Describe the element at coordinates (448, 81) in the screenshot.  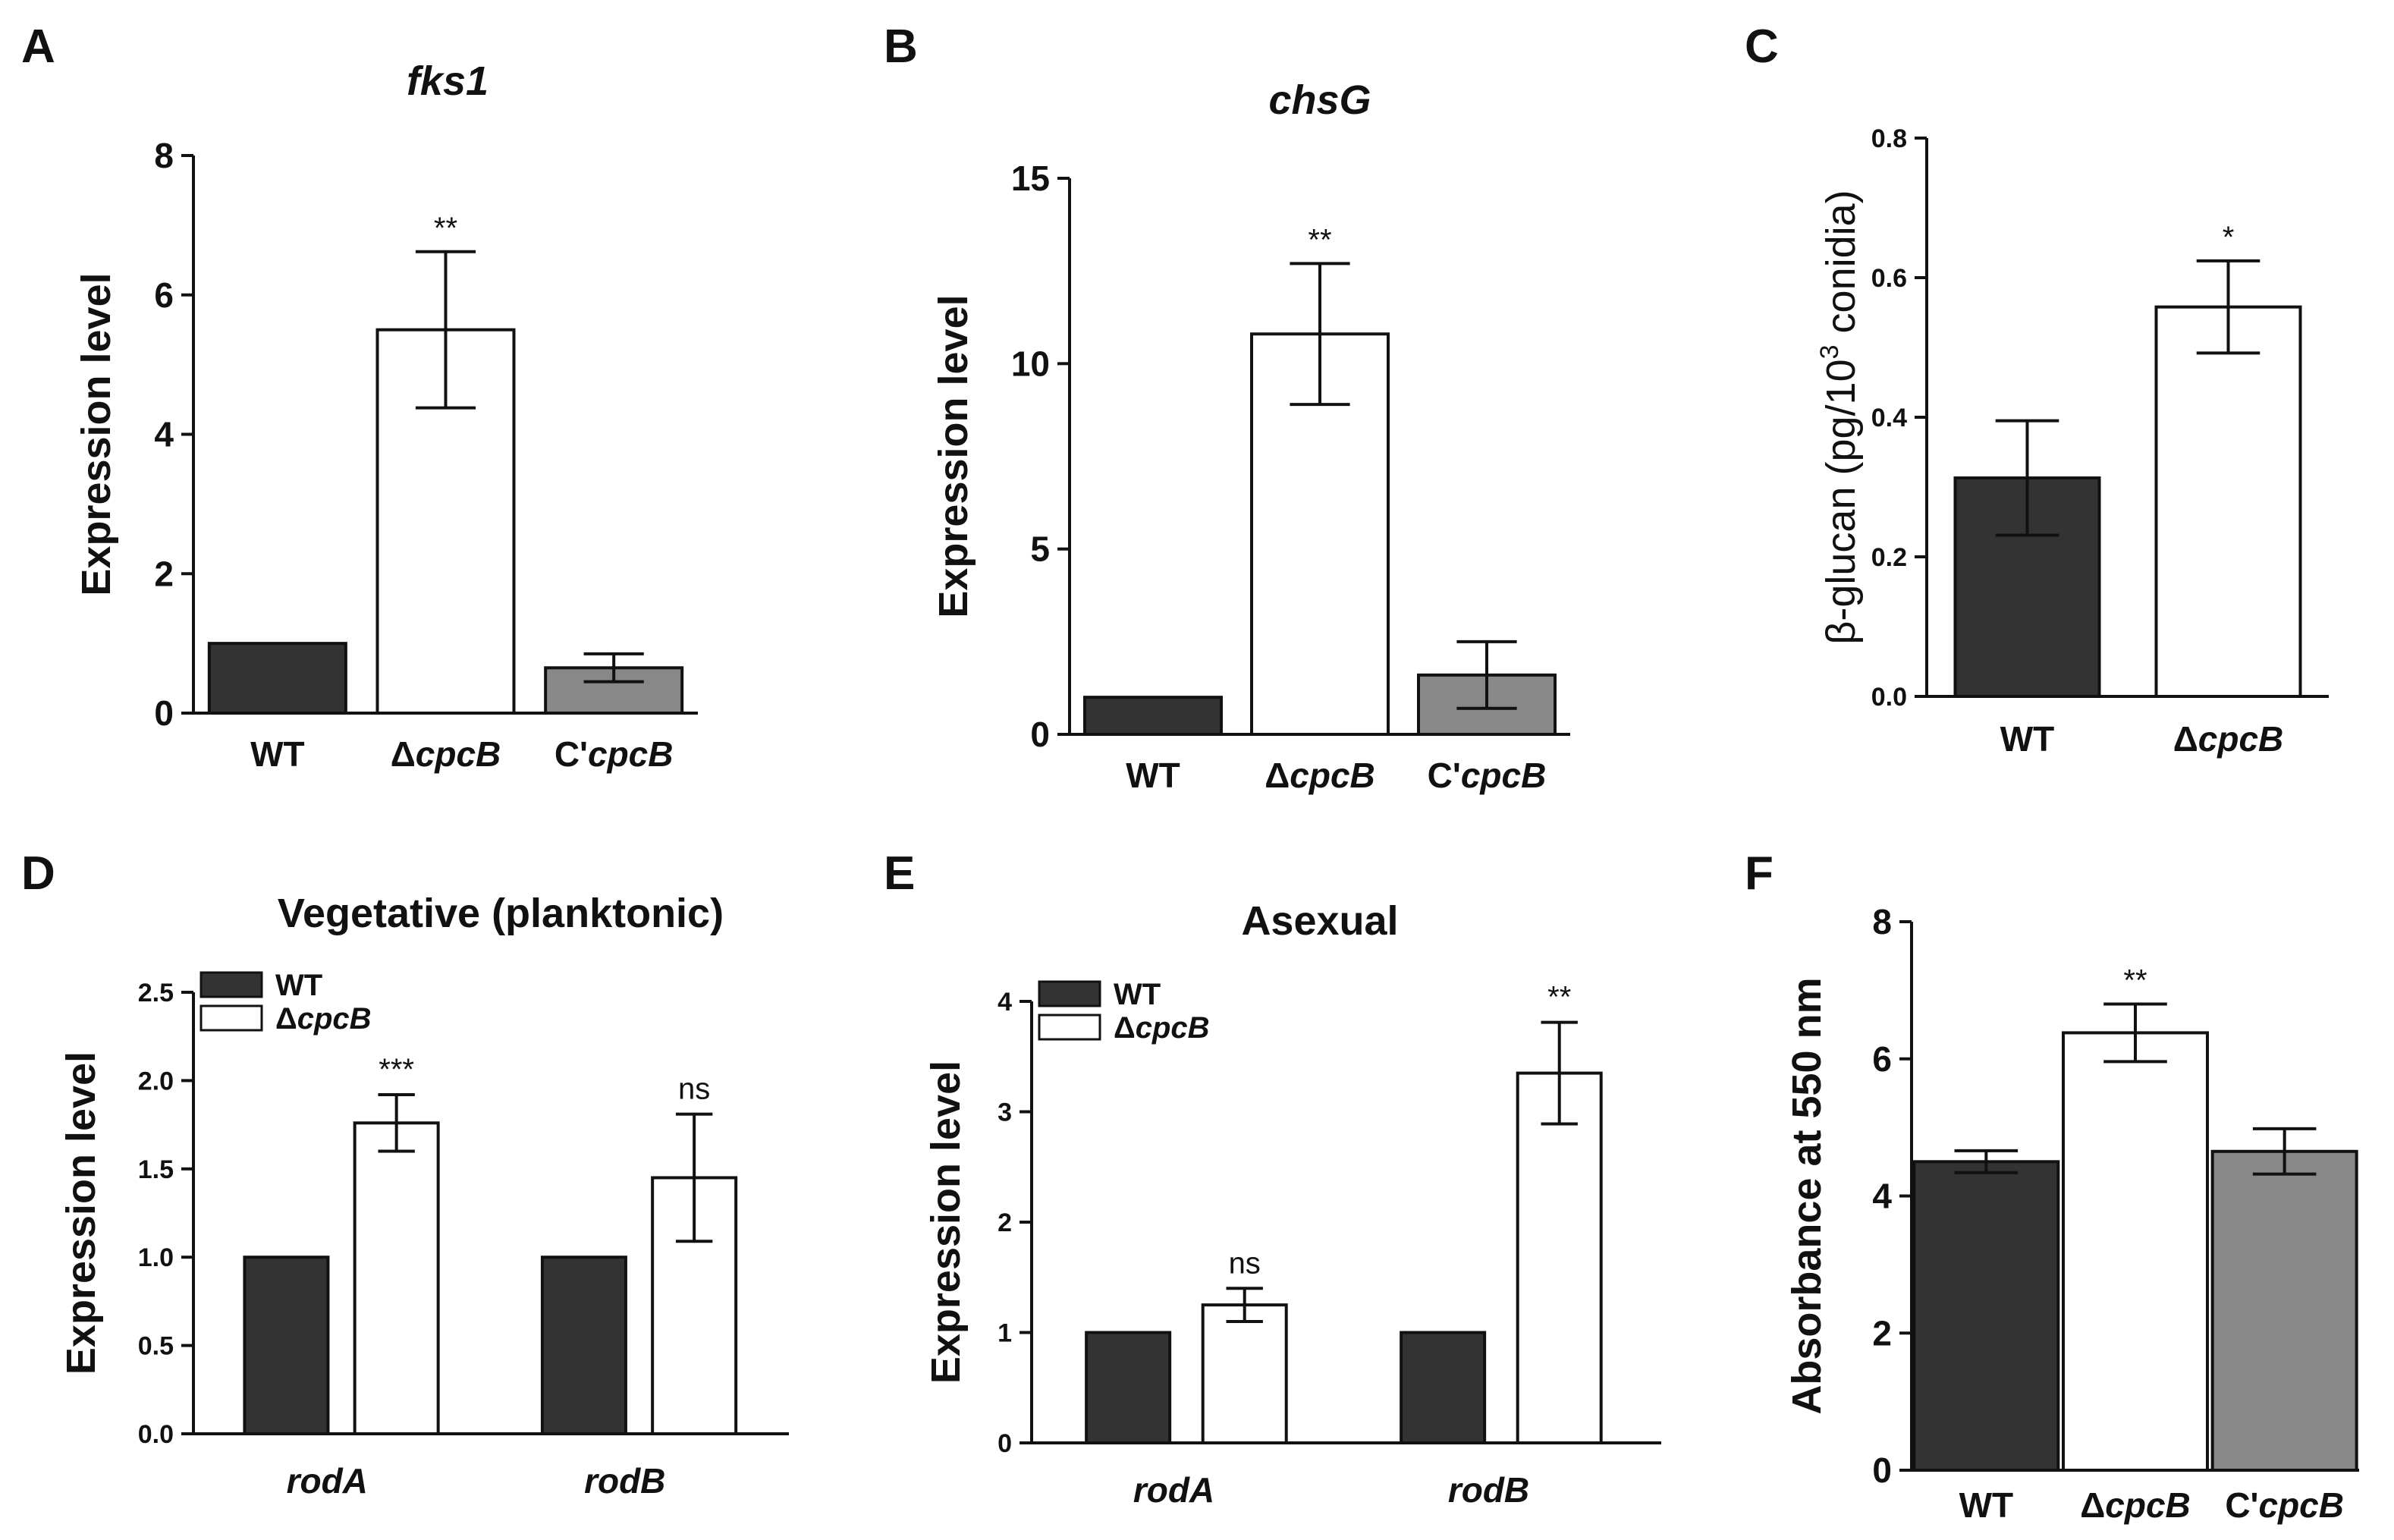
I see `chart-title: fks1` at that location.